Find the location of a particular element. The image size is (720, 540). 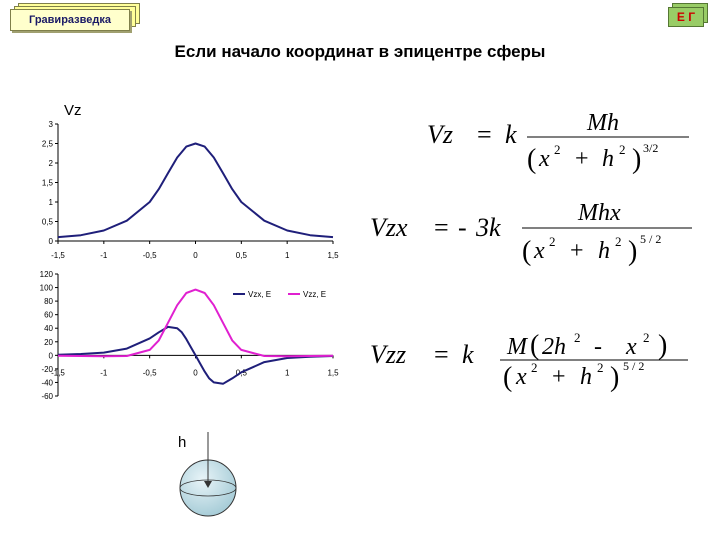

formula-vz-eq: = is located at coordinates (484, 134).